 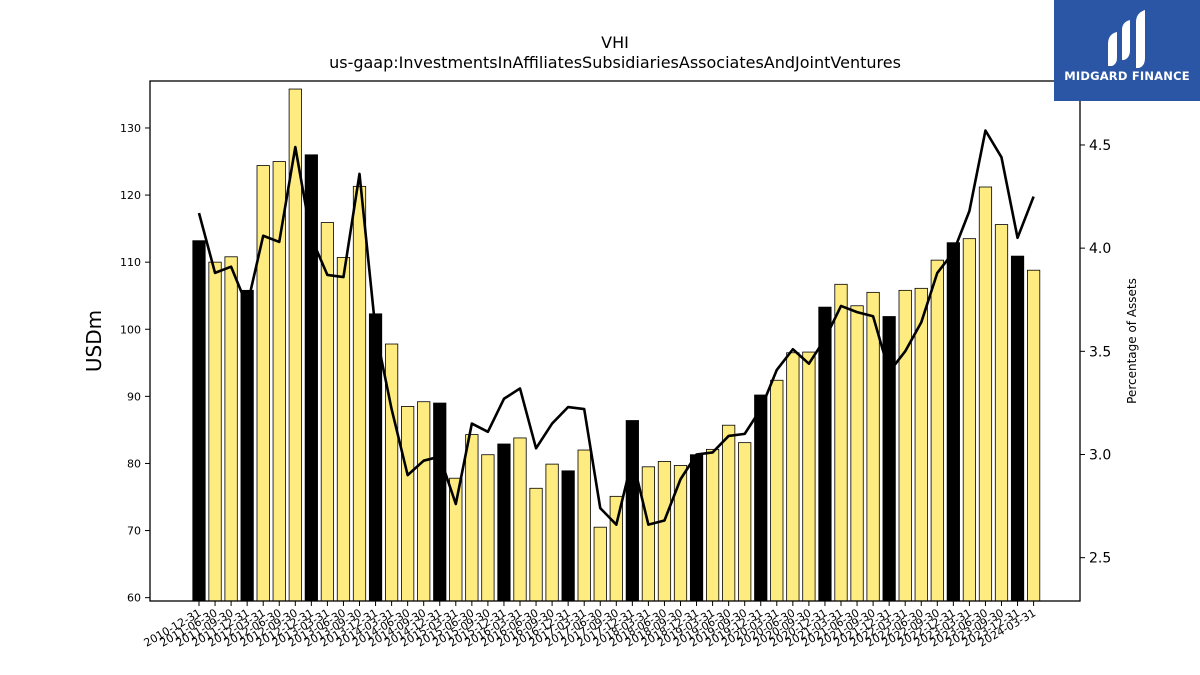 I want to click on y2-axis: 2.5 3.0 3.5 4.0 4.5, so click(x=1095, y=352).